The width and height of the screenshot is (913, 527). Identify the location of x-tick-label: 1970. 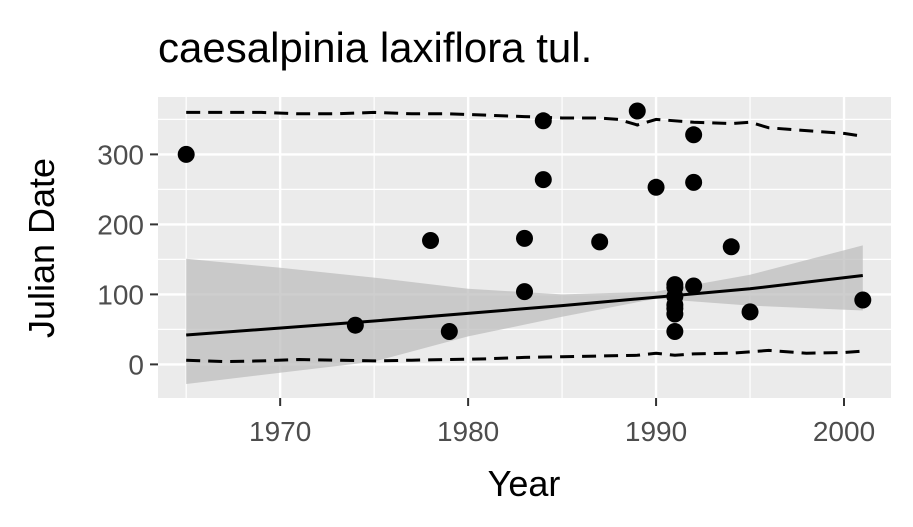
(280, 431).